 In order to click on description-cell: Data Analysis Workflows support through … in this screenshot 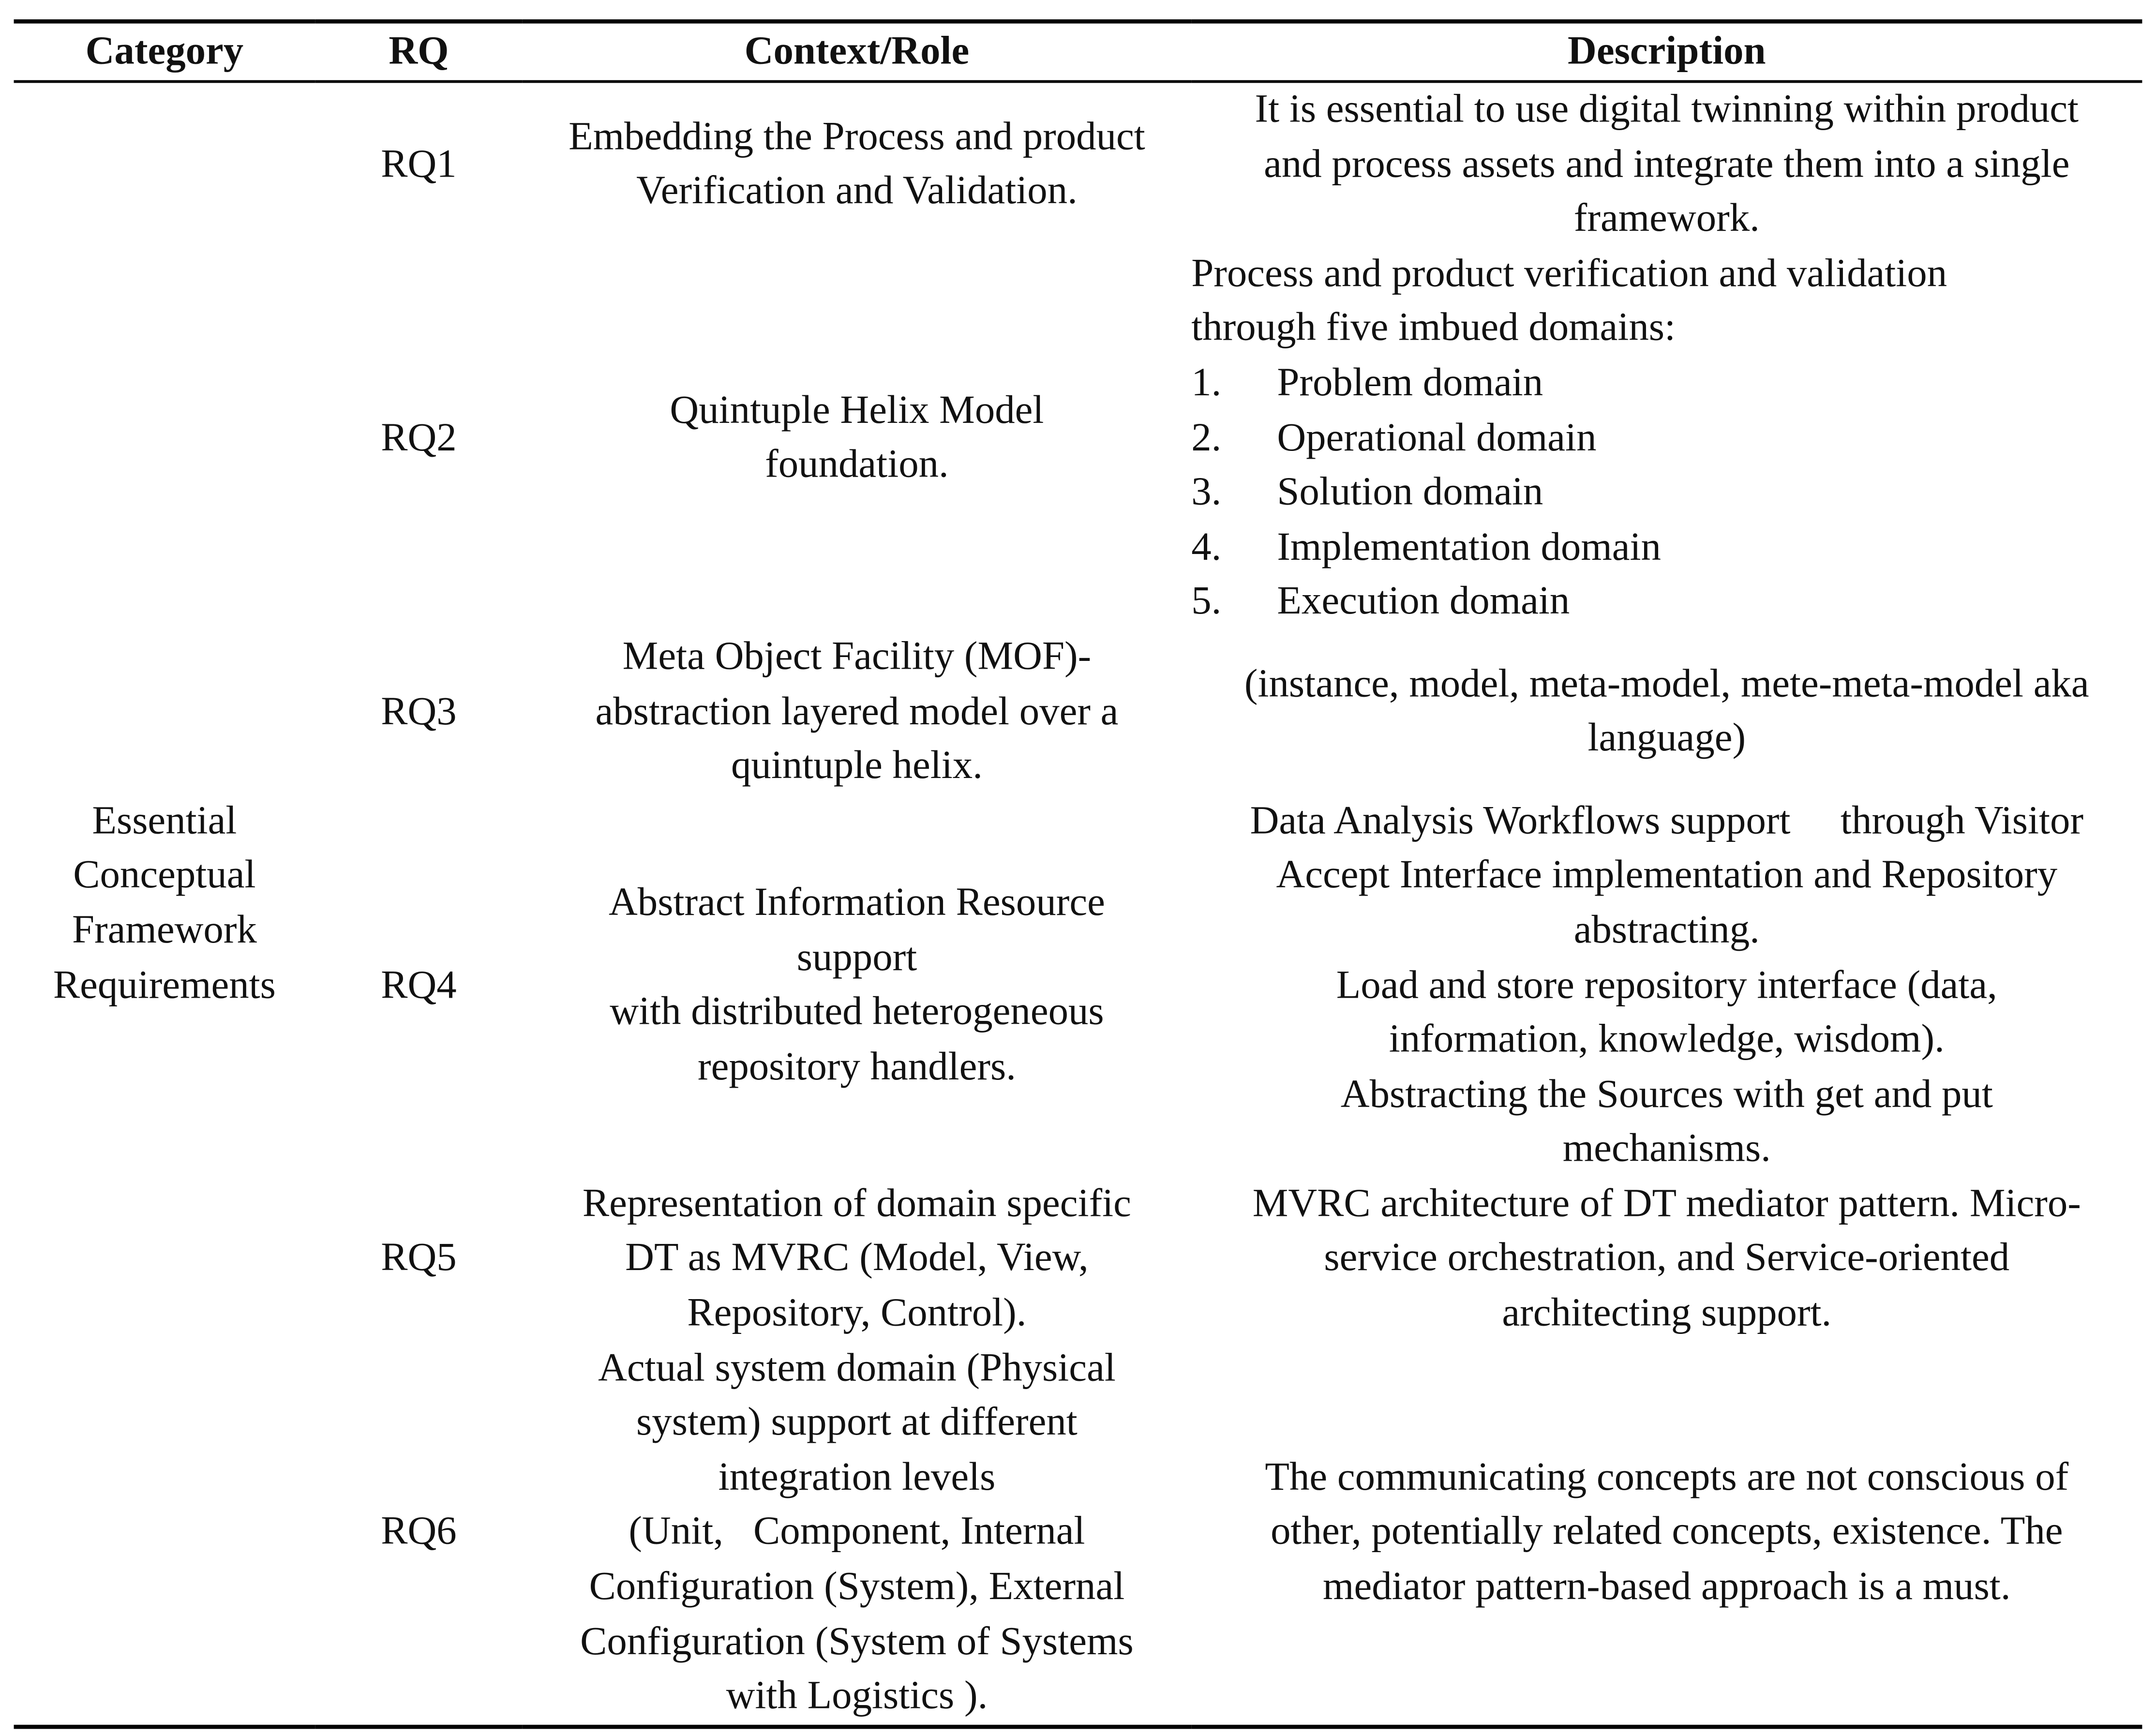, I will do `click(1666, 986)`.